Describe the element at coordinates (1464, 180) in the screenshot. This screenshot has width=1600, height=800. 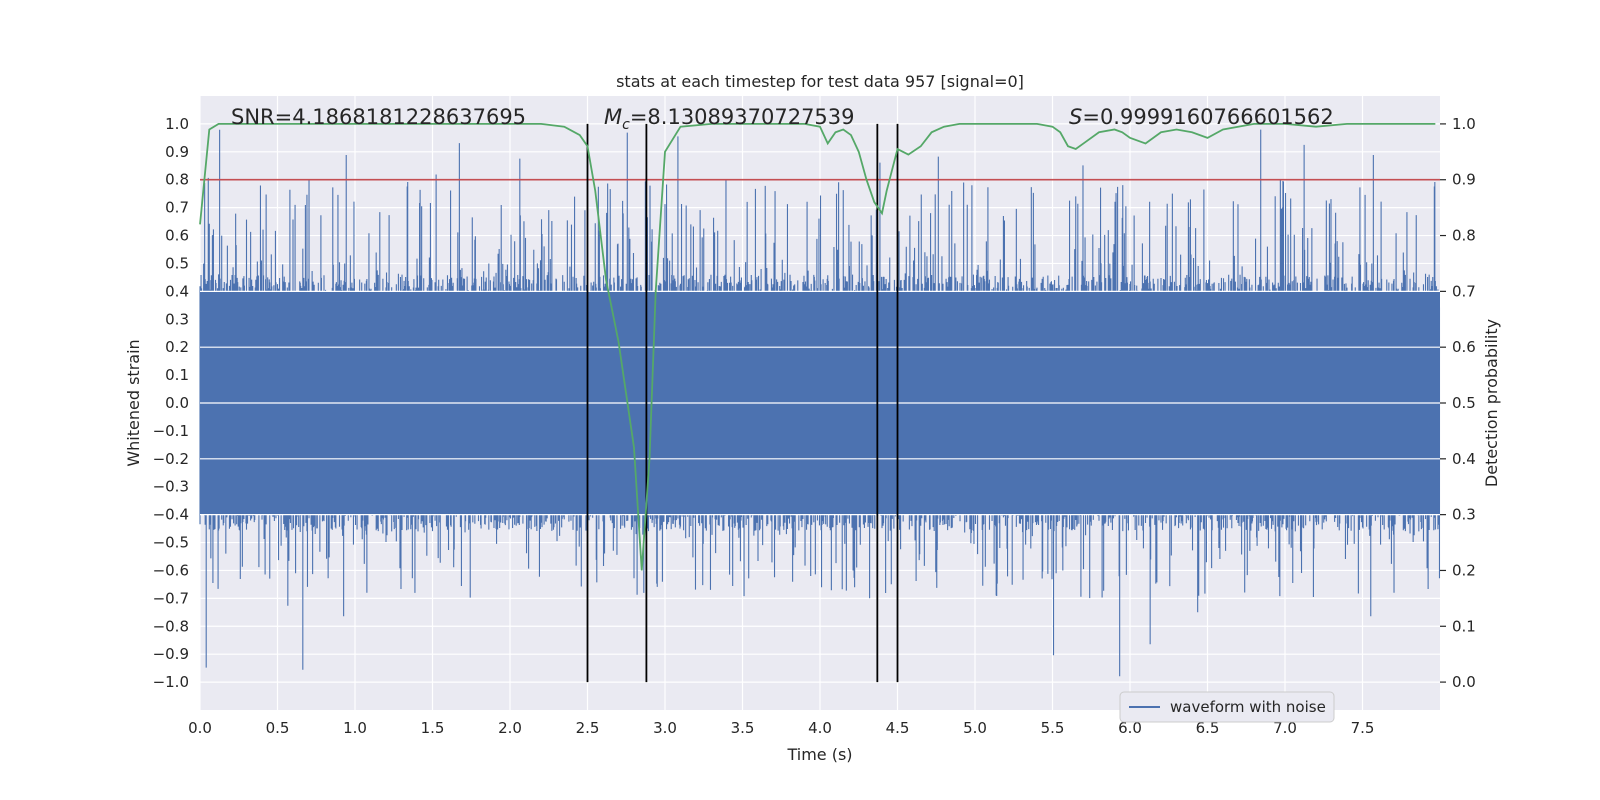
I see `y2-tick-label: 0.9` at that location.